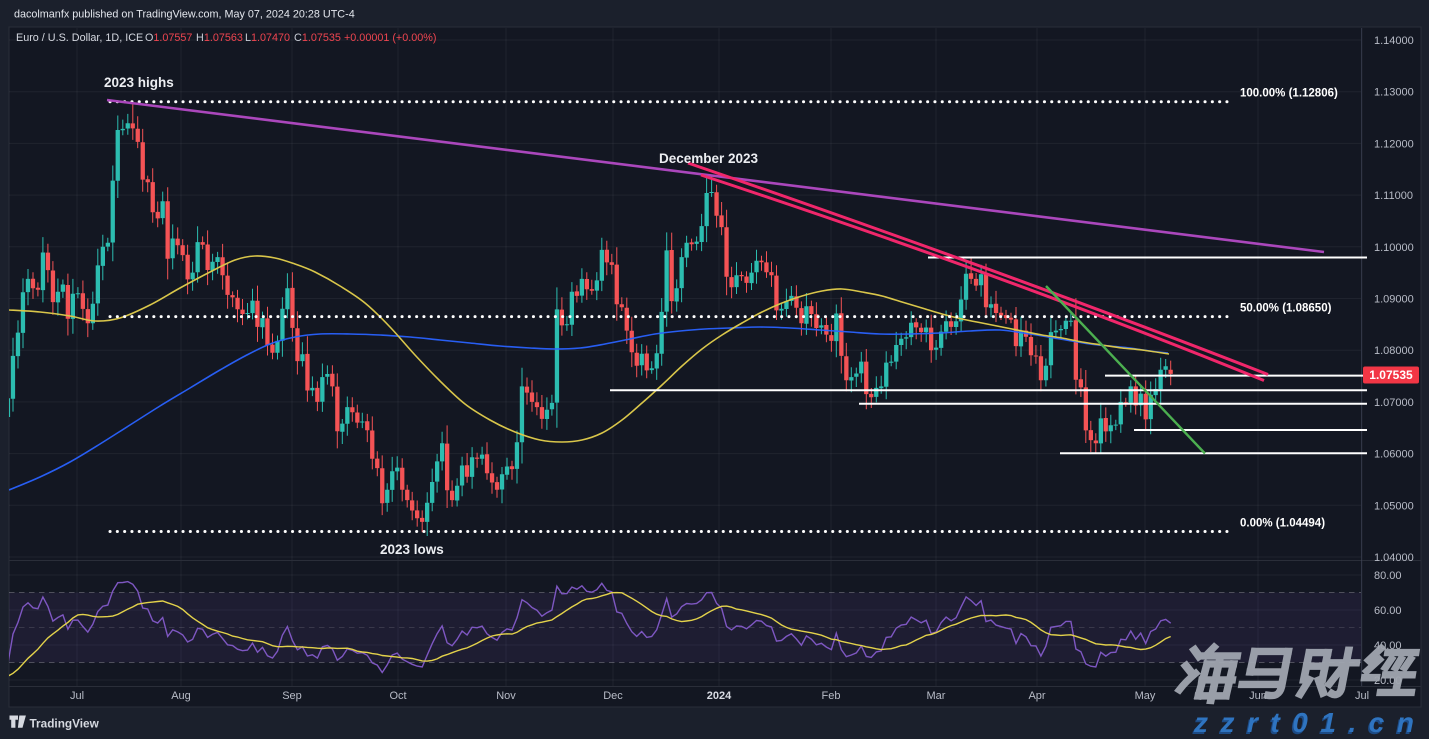 The image size is (1429, 739). Describe the element at coordinates (292, 696) in the screenshot. I see `svg-text: Sep` at that location.